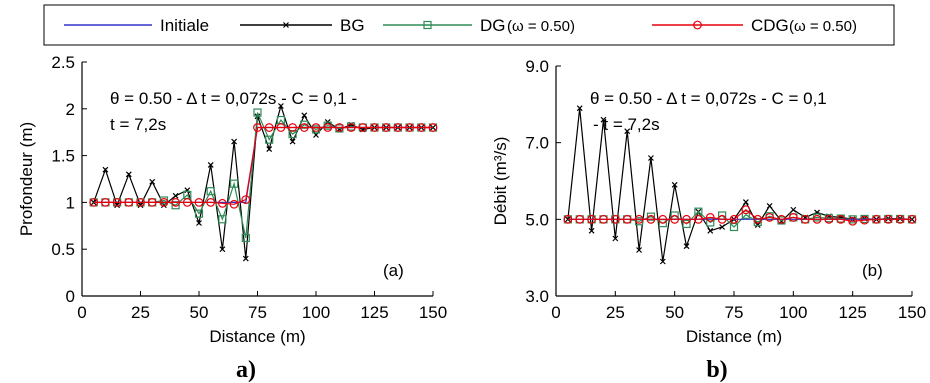 Image resolution: width=930 pixels, height=383 pixels. What do you see at coordinates (138, 124) in the screenshot?
I see `annotation-time: t = 7,2s` at bounding box center [138, 124].